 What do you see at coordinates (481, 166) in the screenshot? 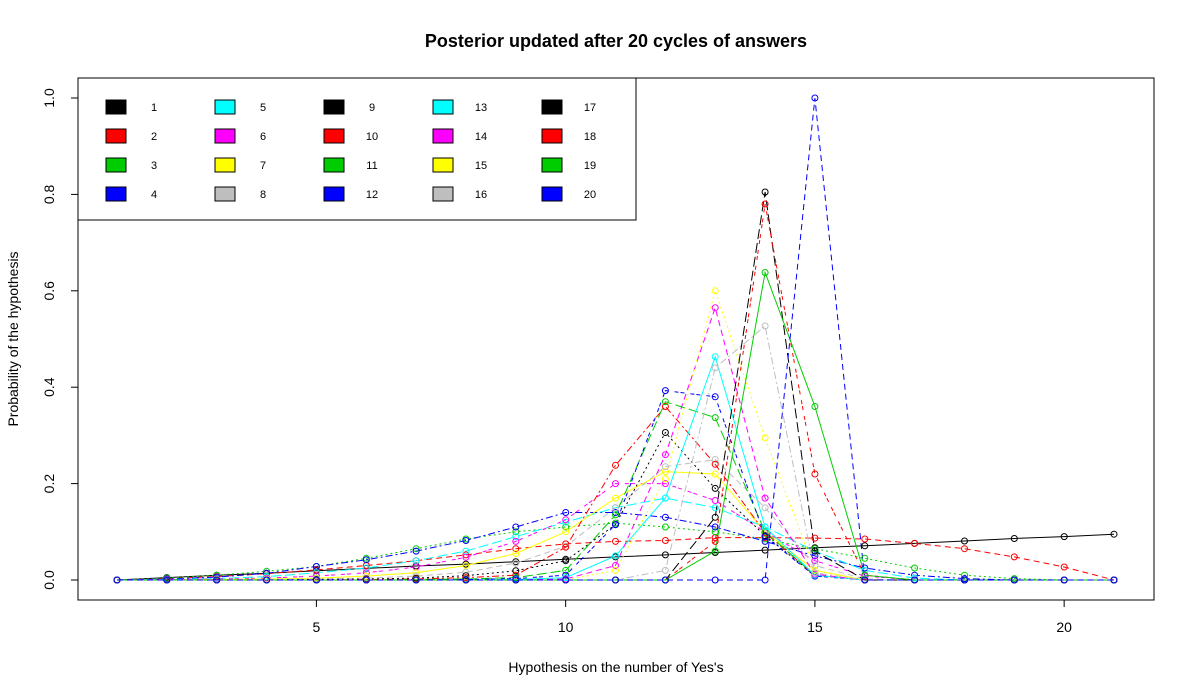
I see `legend-label-15: 15` at bounding box center [481, 166].